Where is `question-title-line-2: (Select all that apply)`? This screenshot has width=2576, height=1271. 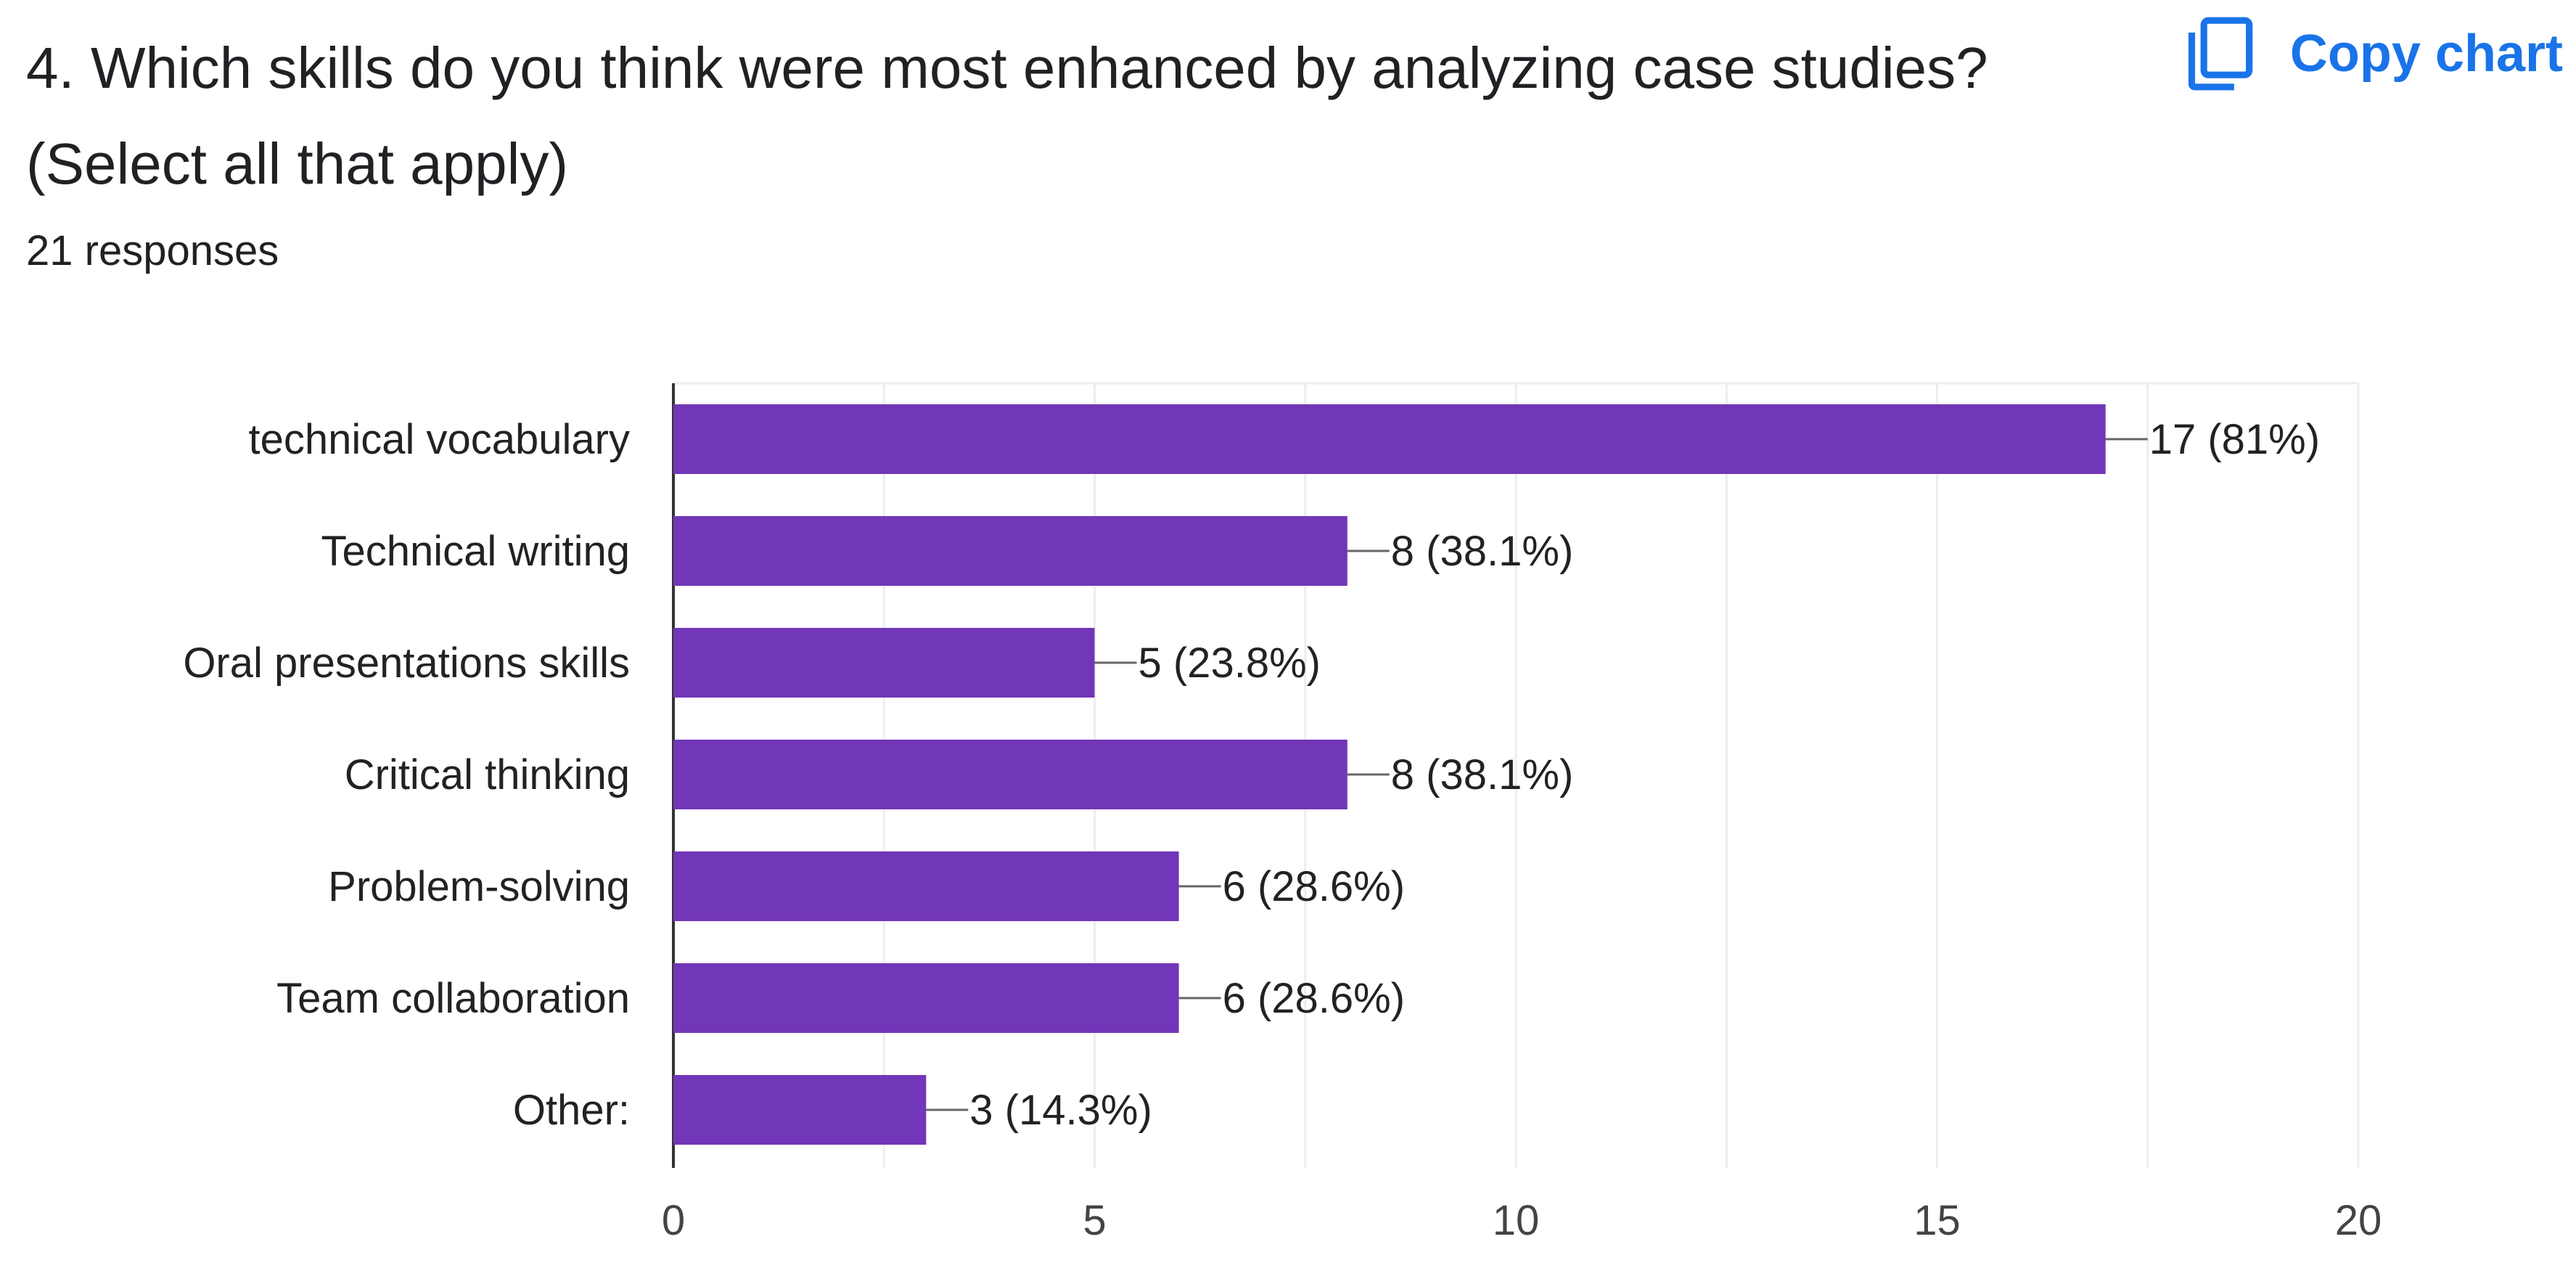 question-title-line-2: (Select all that apply) is located at coordinates (297, 163).